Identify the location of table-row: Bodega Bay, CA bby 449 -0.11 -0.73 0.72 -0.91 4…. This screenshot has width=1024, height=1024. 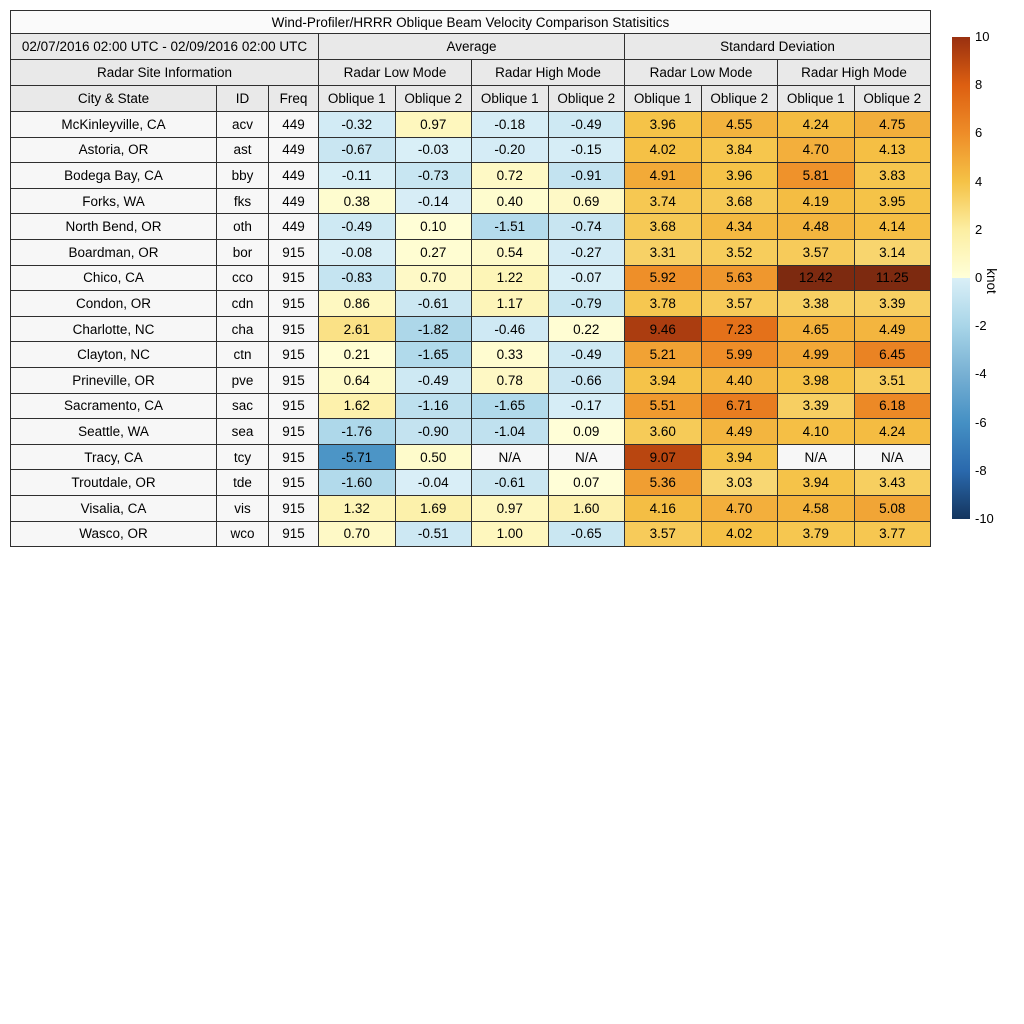
(470, 175).